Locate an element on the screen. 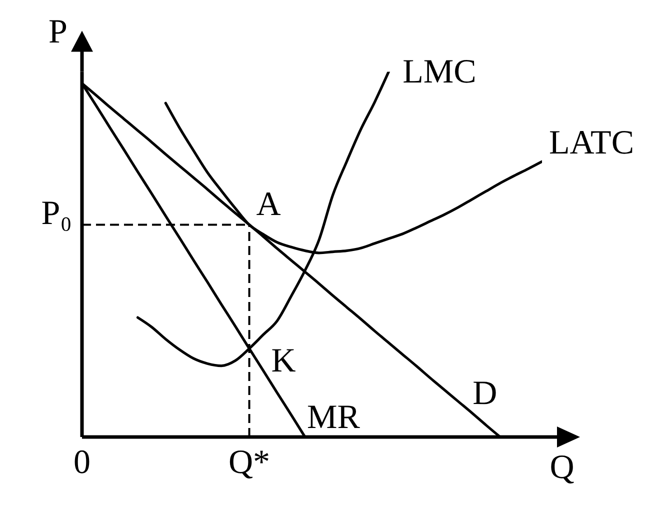  series-label: LATC is located at coordinates (591, 143).